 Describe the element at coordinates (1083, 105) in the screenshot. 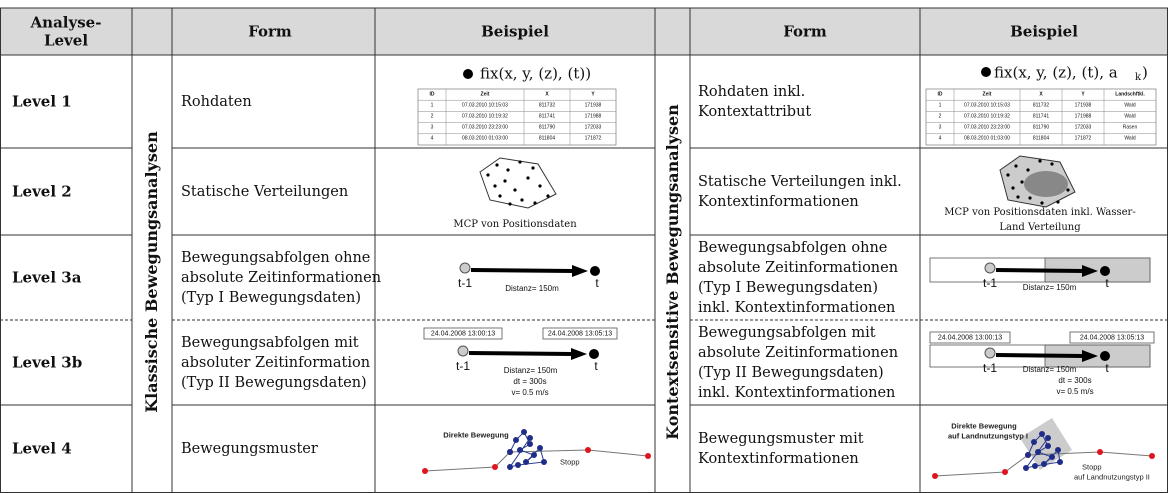

I see `table-cell: 171938` at that location.